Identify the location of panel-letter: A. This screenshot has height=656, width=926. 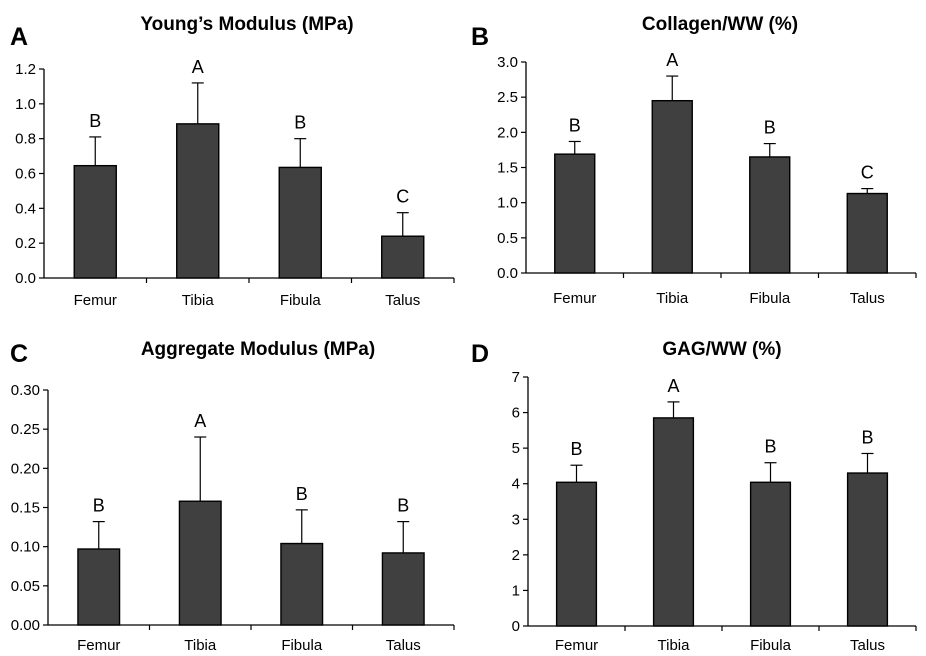
(19, 37).